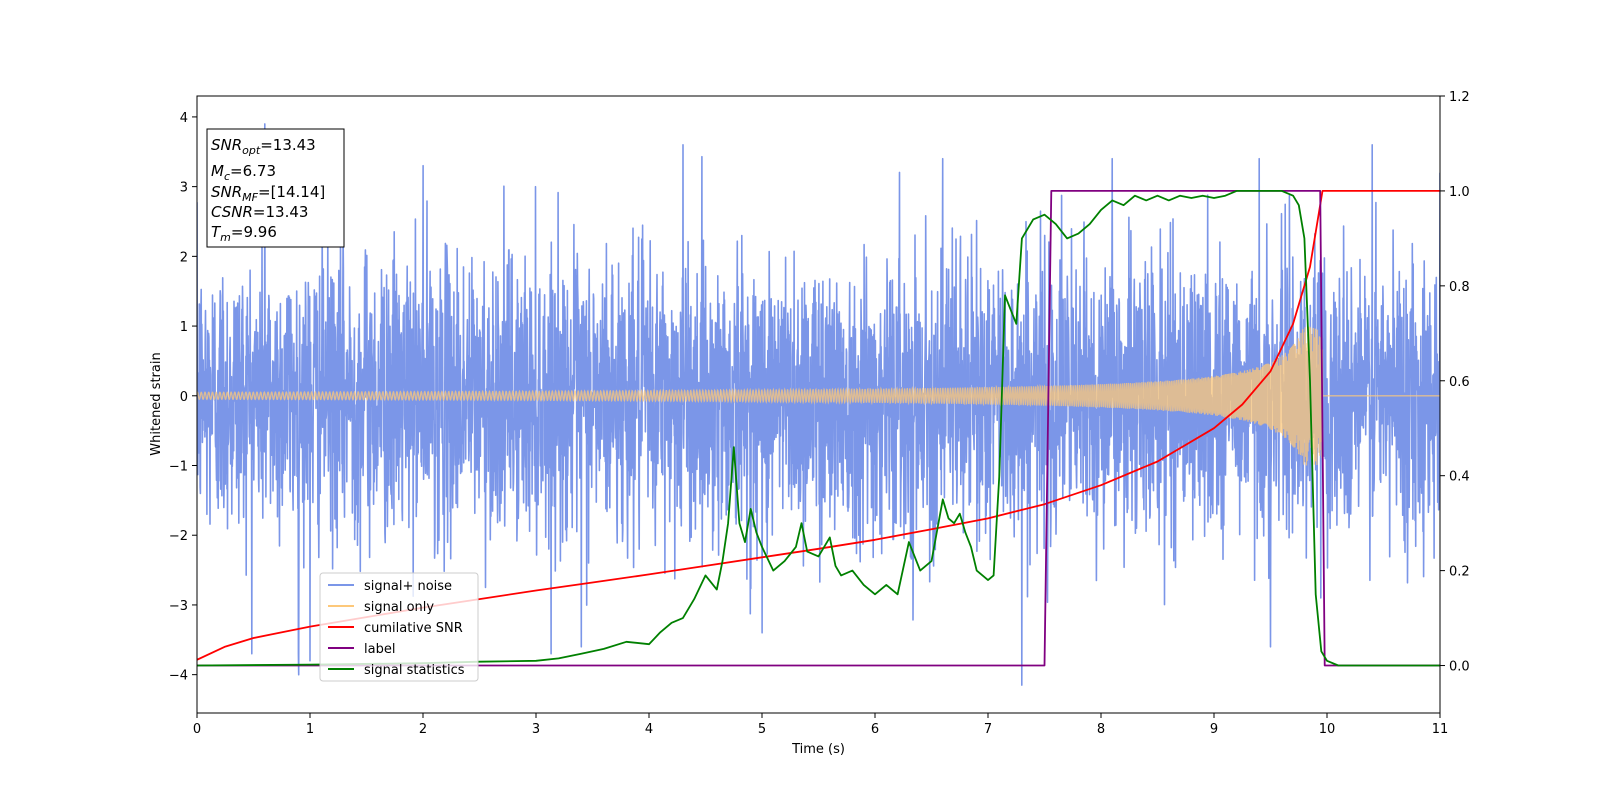 The width and height of the screenshot is (1600, 800). What do you see at coordinates (414, 670) in the screenshot?
I see `legend-label-signal-statistics: signal statistics` at bounding box center [414, 670].